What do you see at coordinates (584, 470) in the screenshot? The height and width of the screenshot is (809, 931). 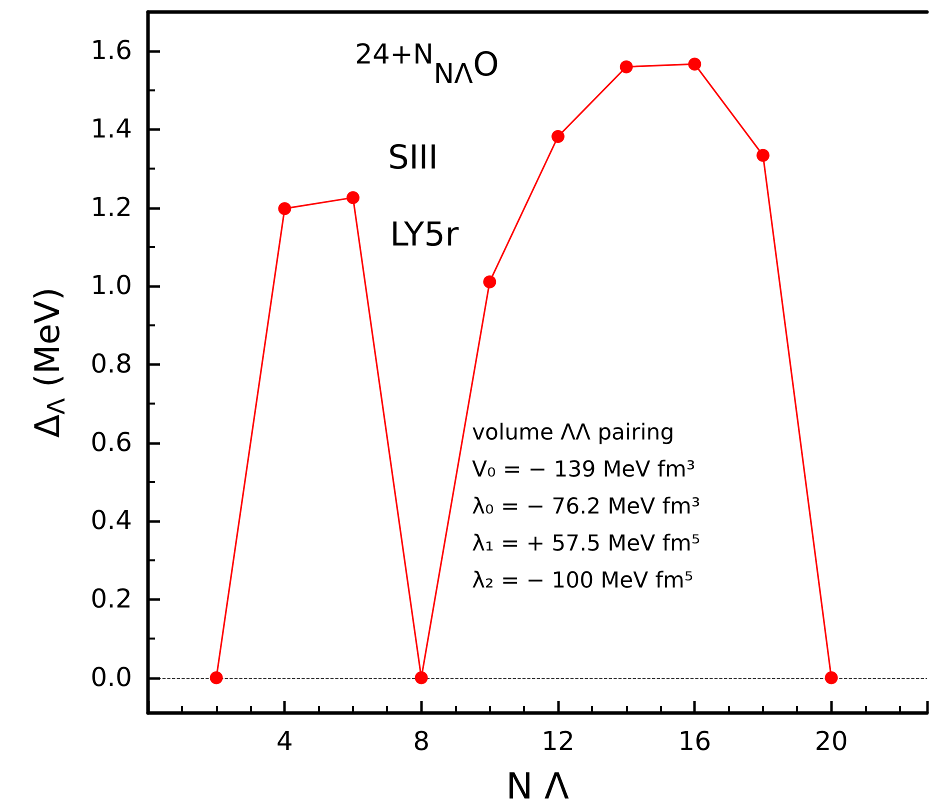 I see `annotation: V₀ = − 139 MeV fm³` at bounding box center [584, 470].